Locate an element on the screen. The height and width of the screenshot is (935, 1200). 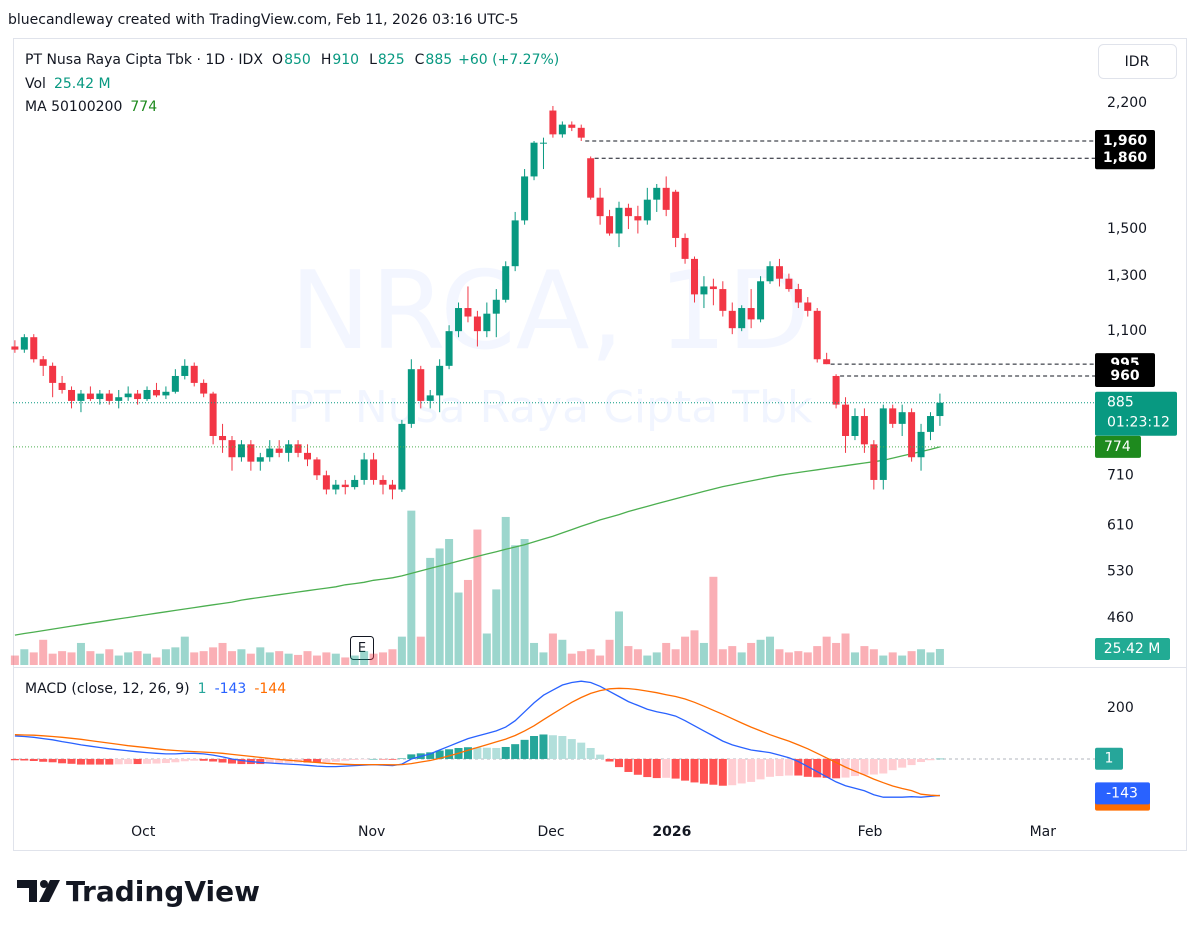
macd-line is located at coordinates (477, 739).